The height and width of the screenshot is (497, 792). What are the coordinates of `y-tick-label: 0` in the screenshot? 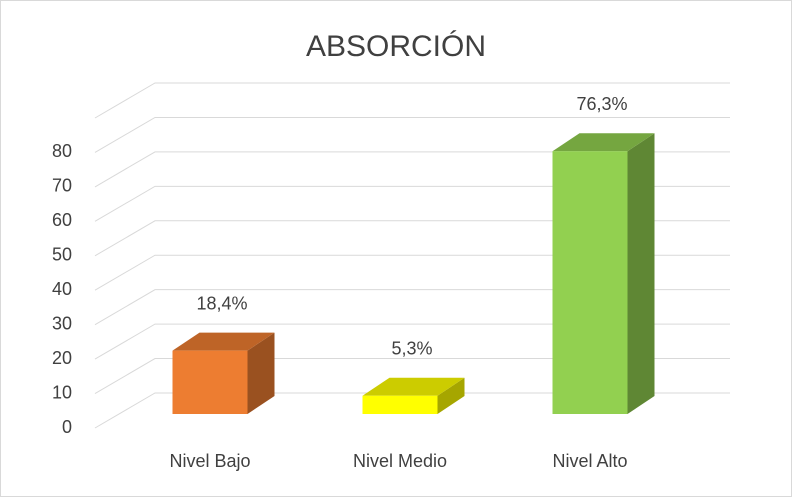 It's located at (67, 427).